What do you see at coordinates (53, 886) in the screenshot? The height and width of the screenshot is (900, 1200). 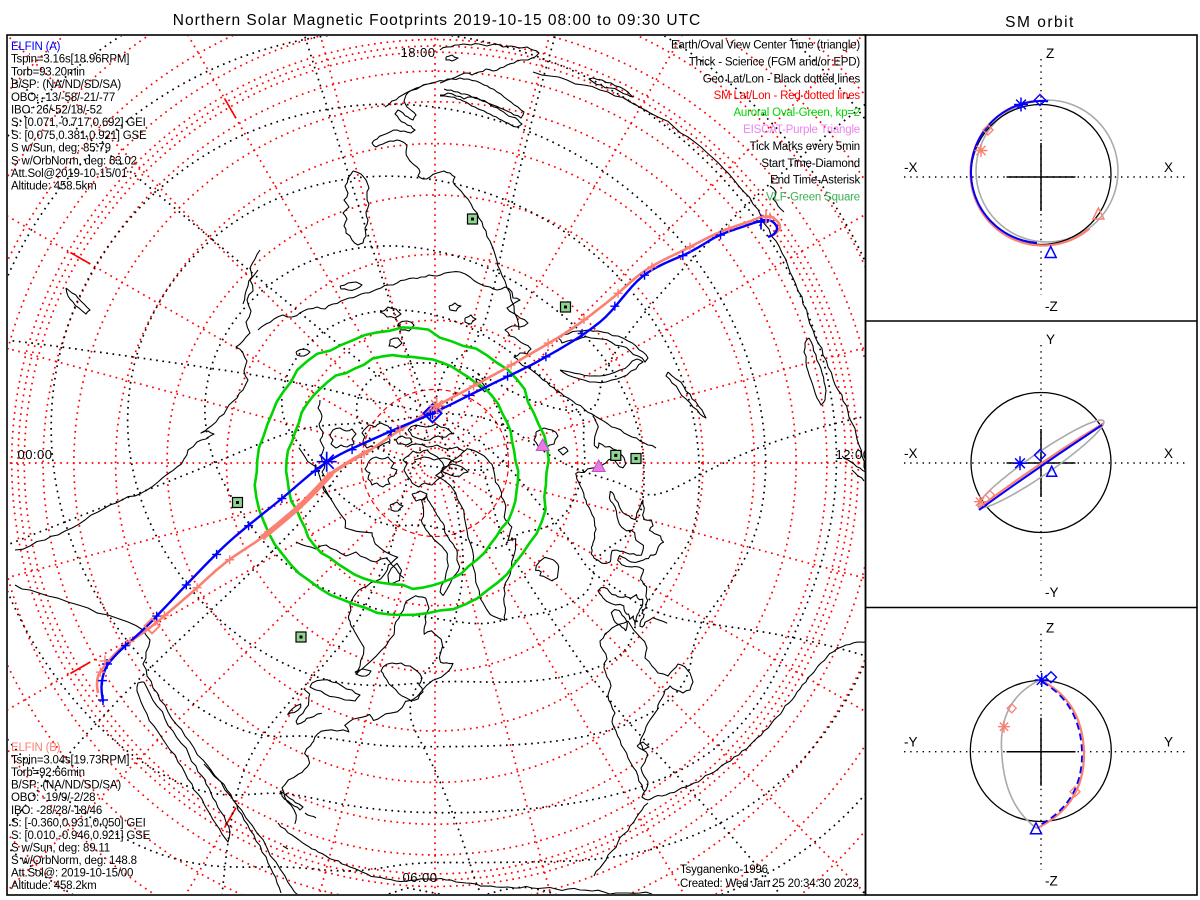 I see `svg-text: Altitude: 458.2km` at bounding box center [53, 886].